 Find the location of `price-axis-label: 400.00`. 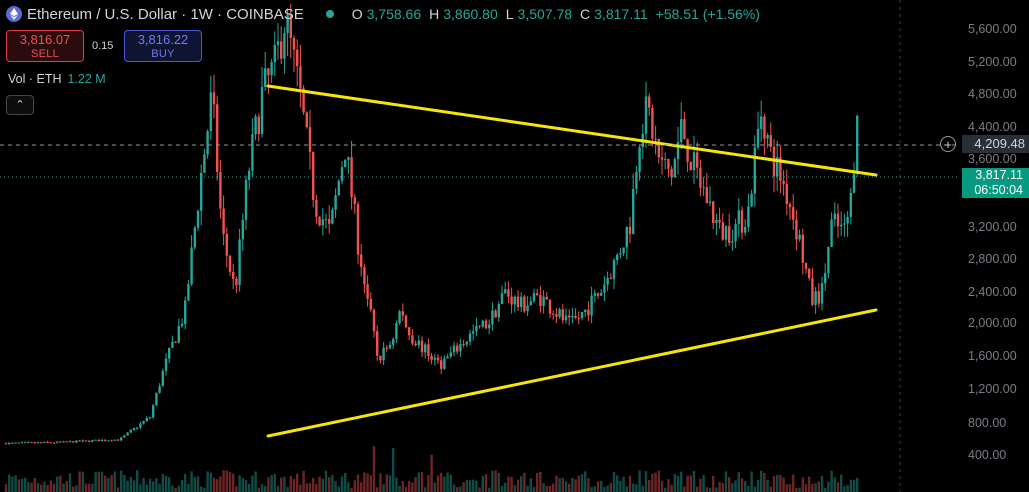

price-axis-label: 400.00 is located at coordinates (987, 455).